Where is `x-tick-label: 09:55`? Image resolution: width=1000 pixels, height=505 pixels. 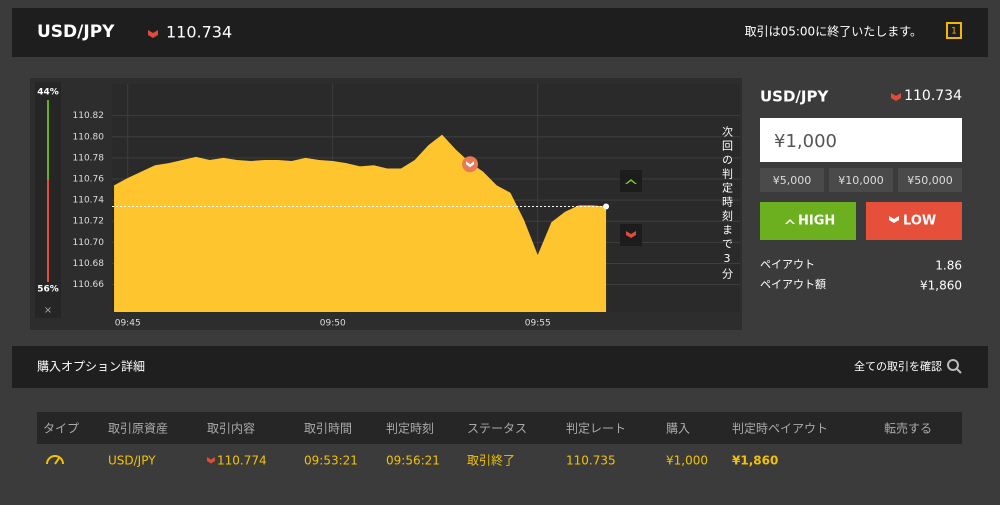 x-tick-label: 09:55 is located at coordinates (538, 324).